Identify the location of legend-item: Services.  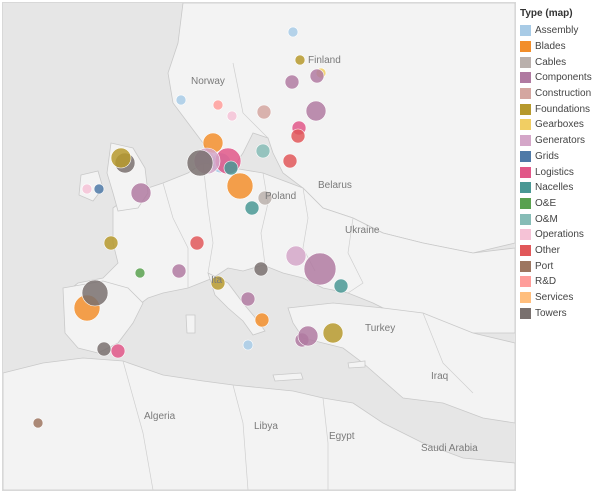
(562, 298).